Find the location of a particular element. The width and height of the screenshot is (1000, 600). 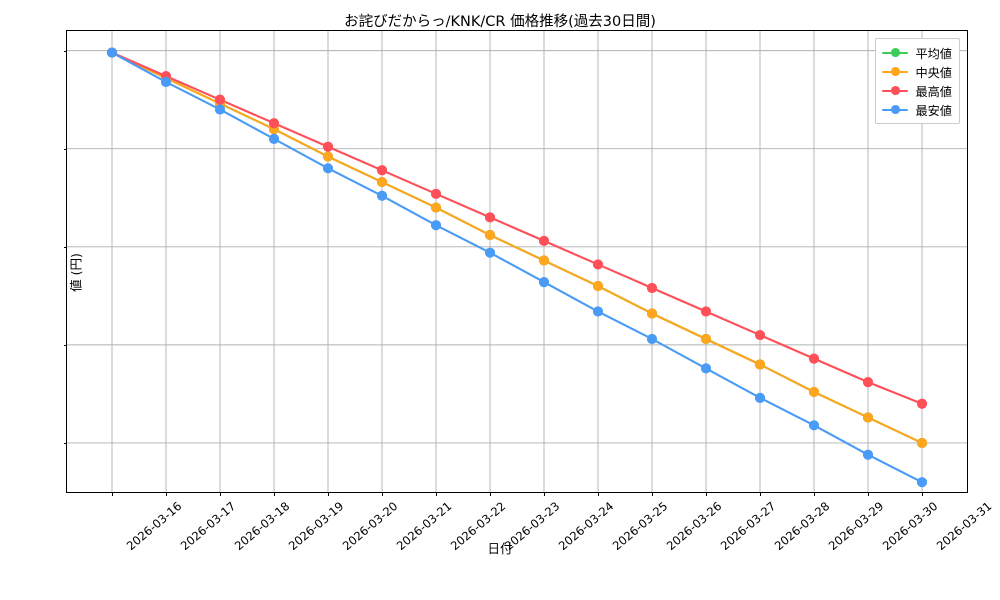

x-axis-label: 日付 is located at coordinates (500, 548).